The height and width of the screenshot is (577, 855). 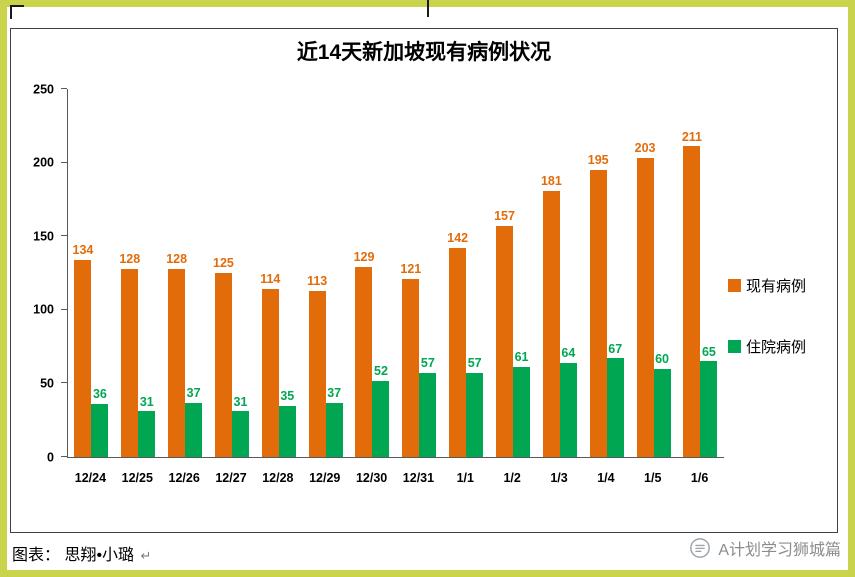 What do you see at coordinates (465, 478) in the screenshot?
I see `x-axis-label: 1/1` at bounding box center [465, 478].